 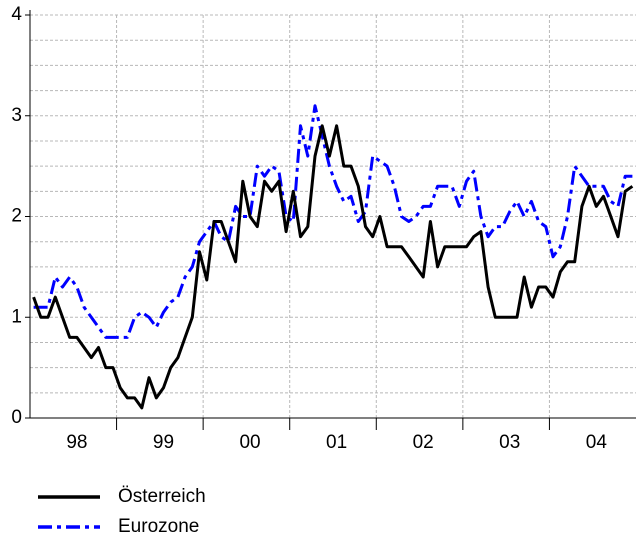 What do you see at coordinates (16, 417) in the screenshot?
I see `y-tick-label: 0` at bounding box center [16, 417].